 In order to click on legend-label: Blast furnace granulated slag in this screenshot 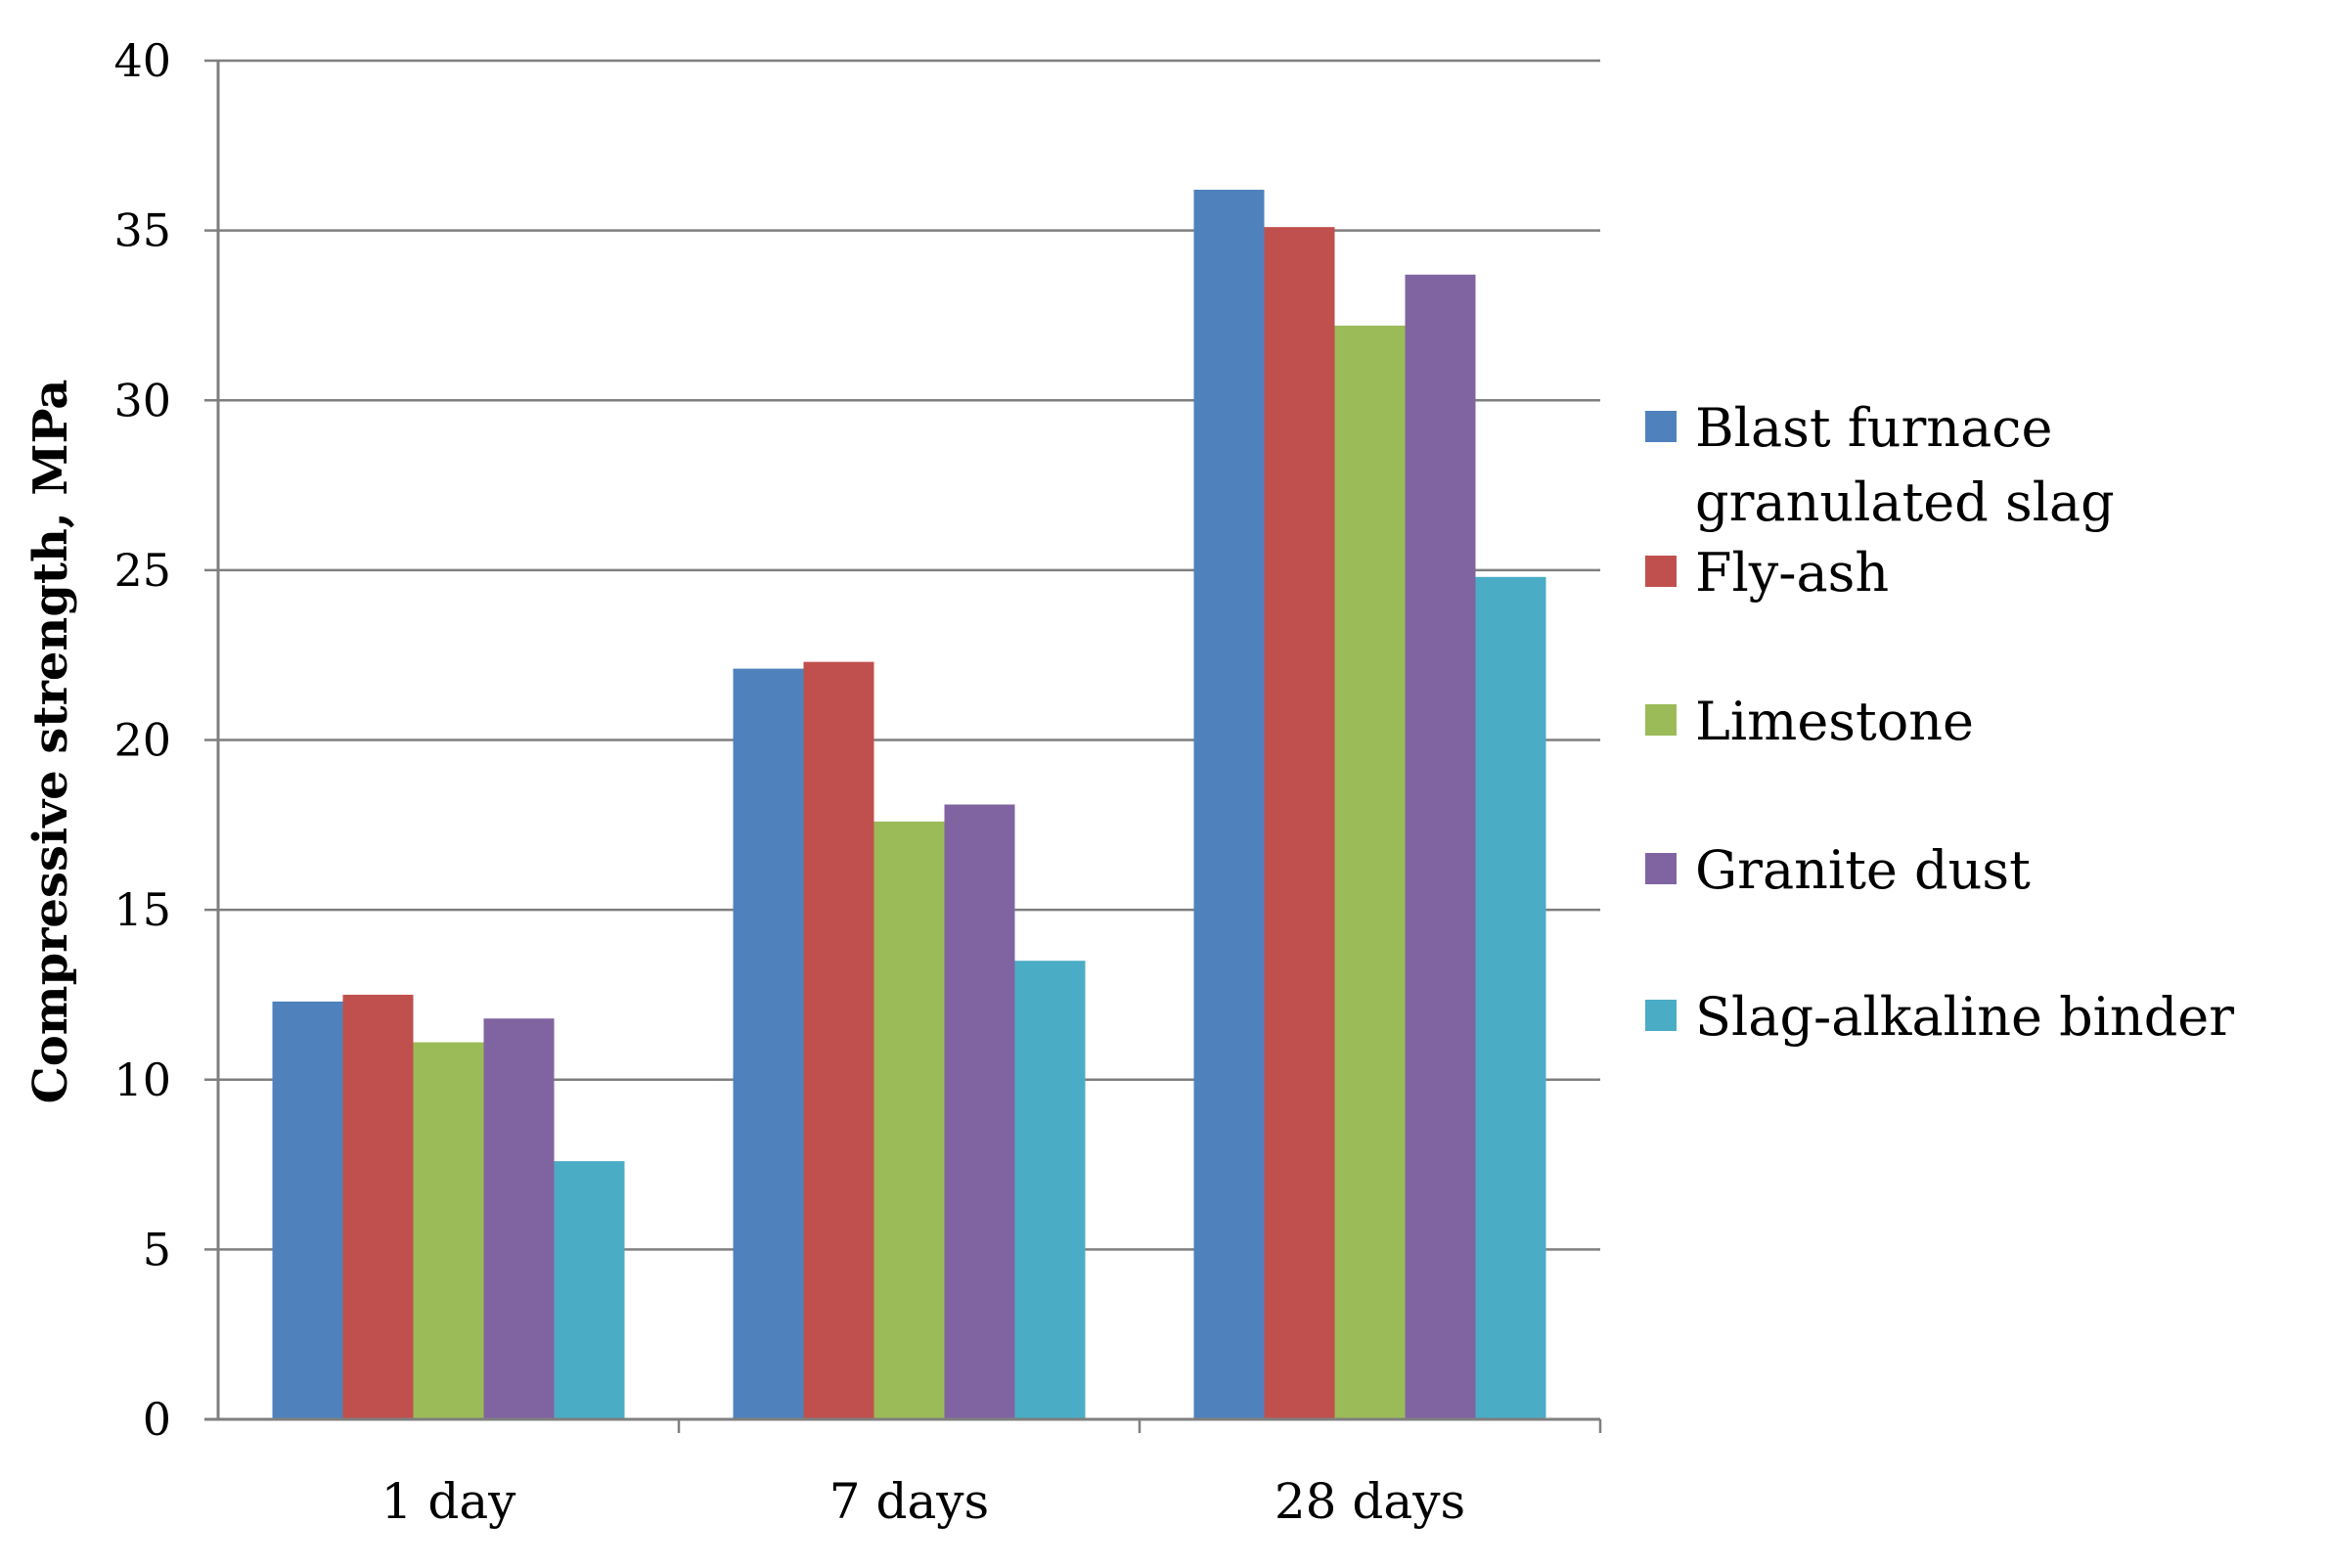, I will do `click(1905, 465)`.